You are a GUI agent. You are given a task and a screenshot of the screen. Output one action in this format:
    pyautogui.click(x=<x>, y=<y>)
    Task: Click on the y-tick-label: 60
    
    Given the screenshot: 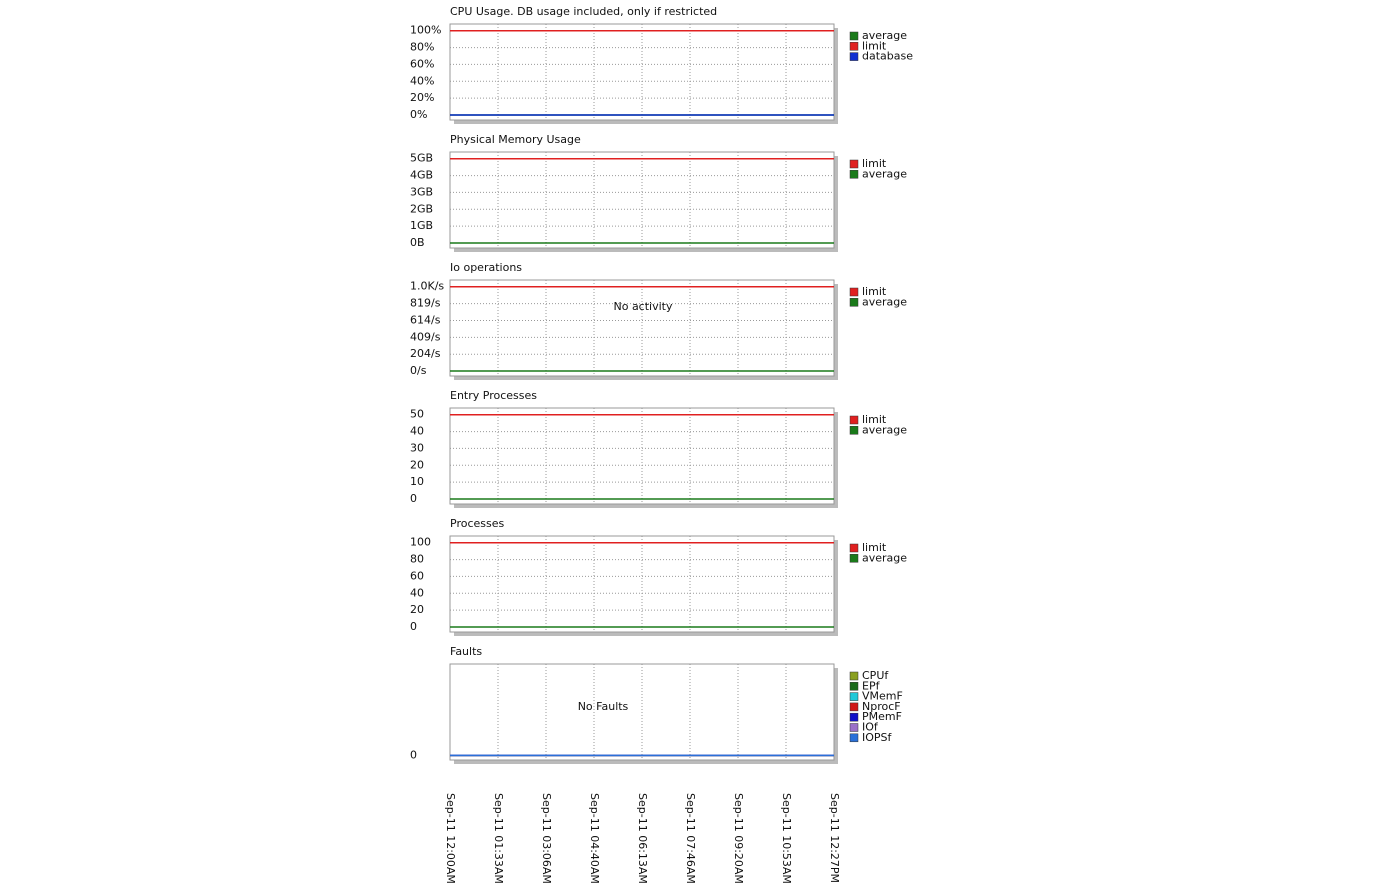 What is the action you would take?
    pyautogui.click(x=417, y=575)
    